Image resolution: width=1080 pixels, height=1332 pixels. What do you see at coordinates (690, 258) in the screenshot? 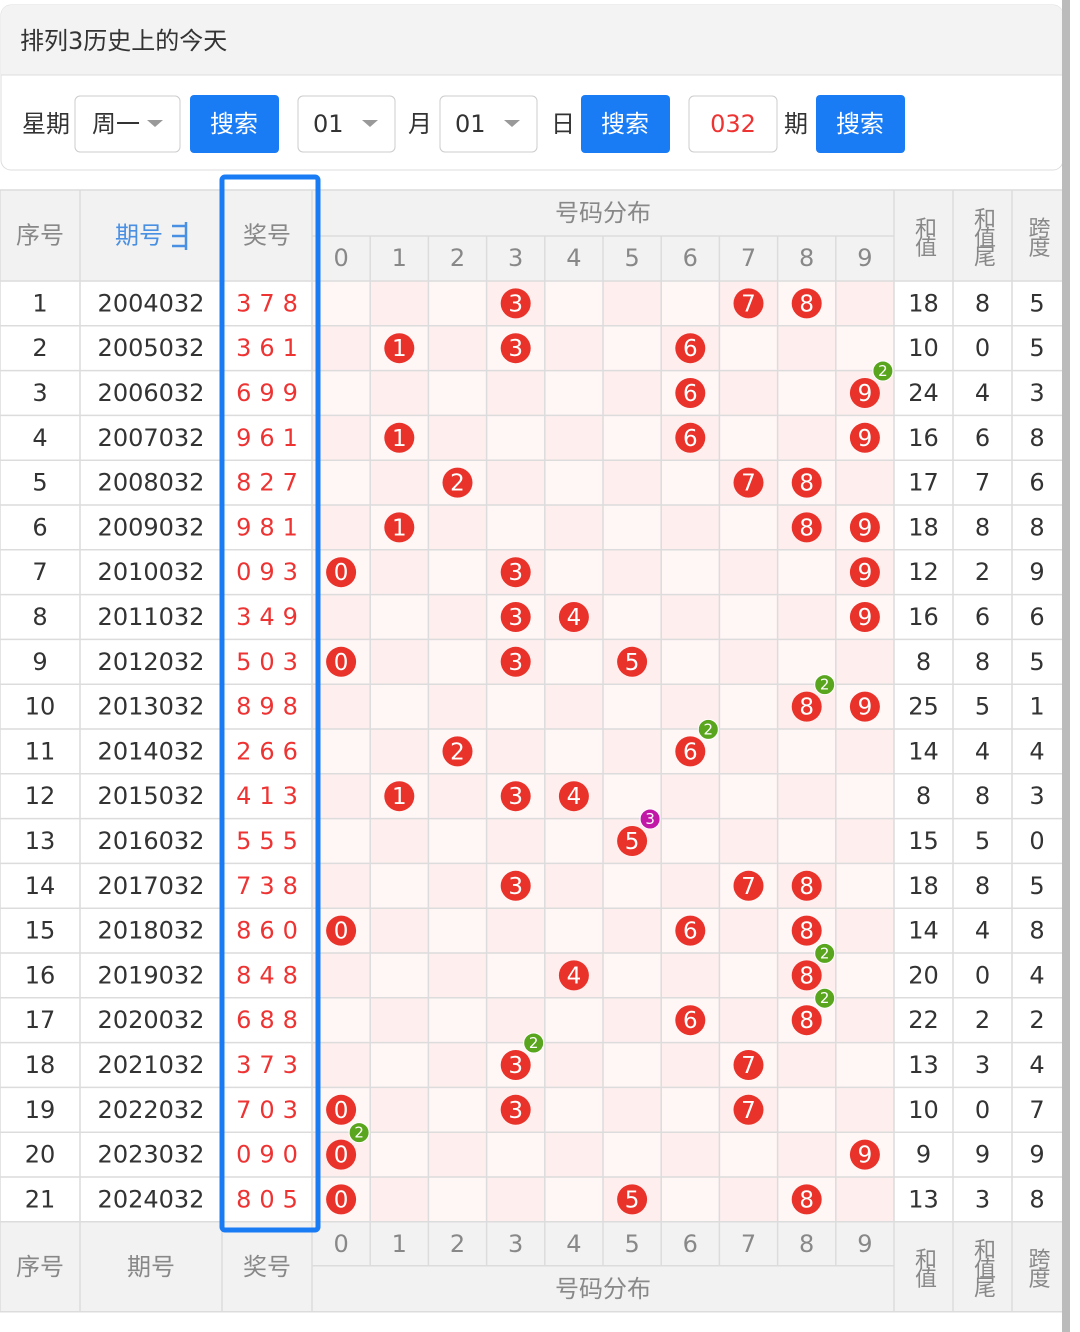
I see `digit-header: 6` at bounding box center [690, 258].